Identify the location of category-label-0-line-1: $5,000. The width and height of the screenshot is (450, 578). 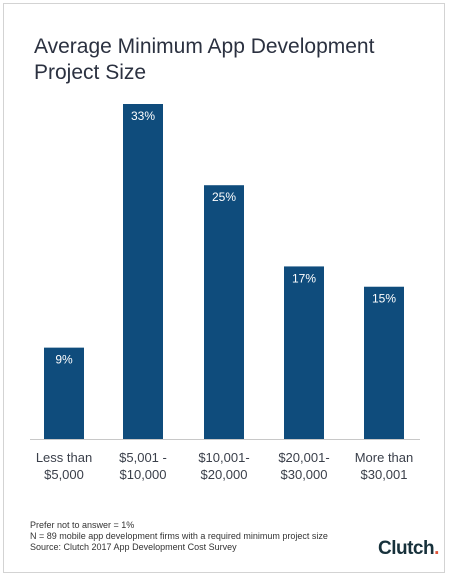
(64, 474).